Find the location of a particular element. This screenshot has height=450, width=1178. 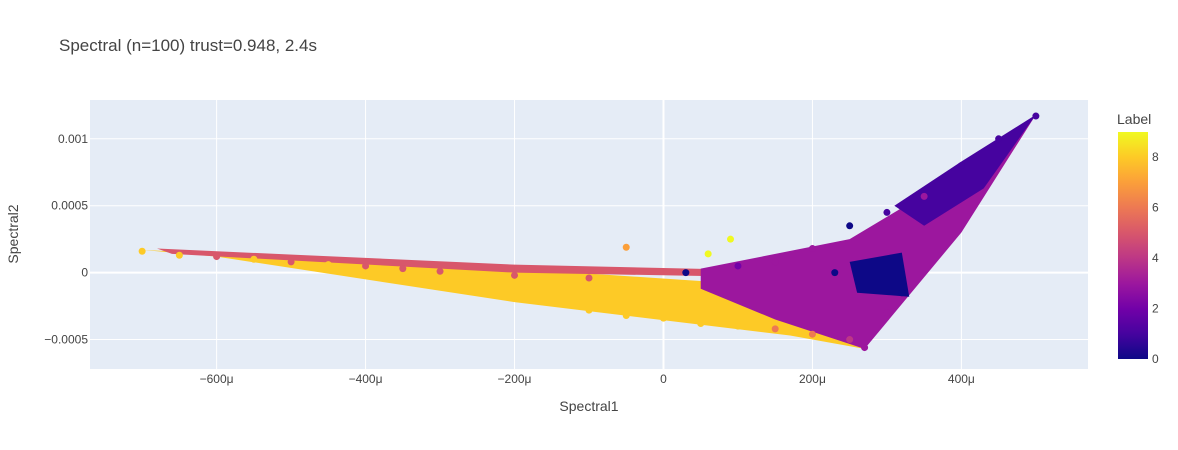

colorbar-tick-label: 8 is located at coordinates (1155, 157).